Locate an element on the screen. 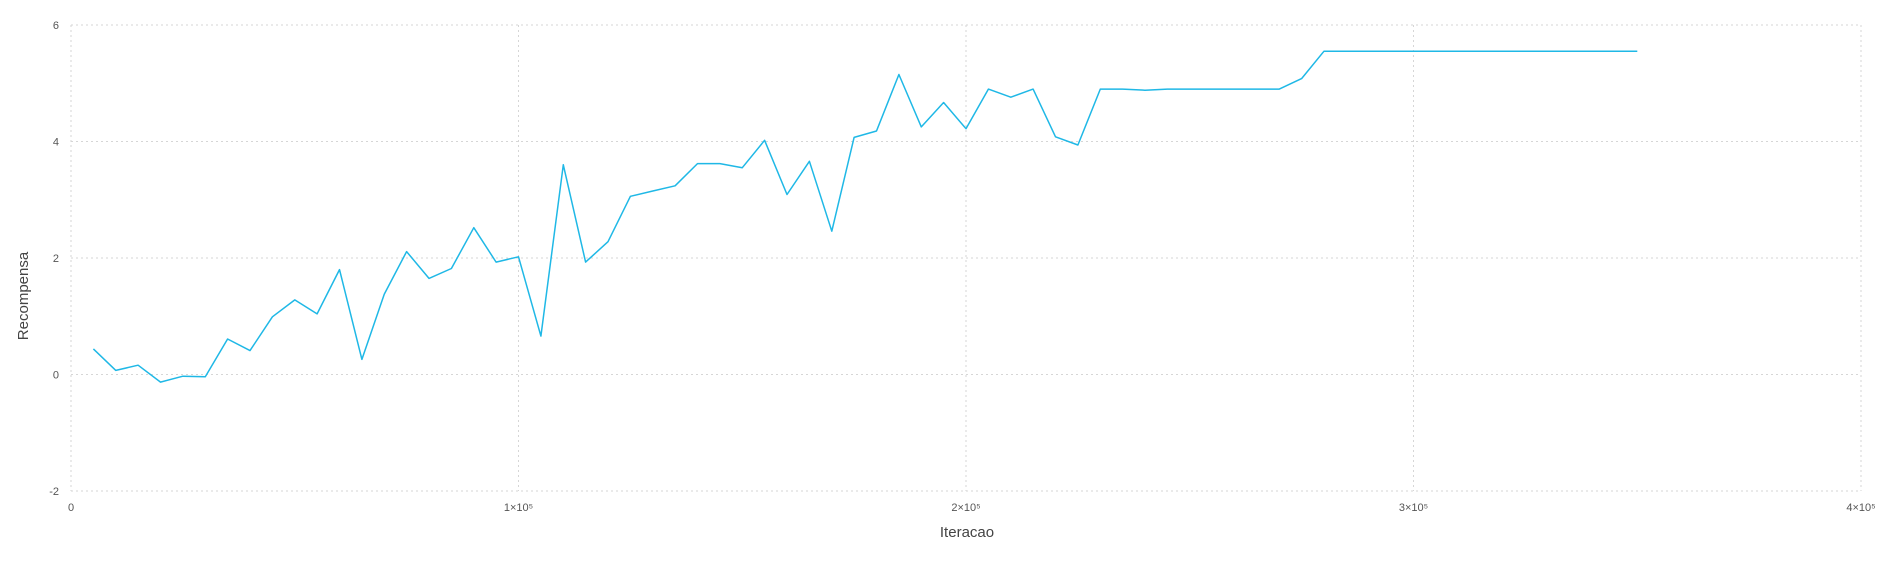 Image resolution: width=1890 pixels, height=567 pixels. x-tick-label: 2×10⁵ is located at coordinates (965, 508).